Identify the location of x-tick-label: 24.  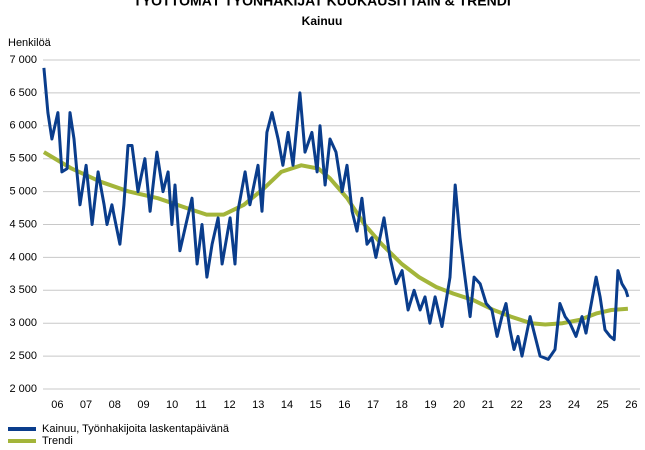
(574, 405).